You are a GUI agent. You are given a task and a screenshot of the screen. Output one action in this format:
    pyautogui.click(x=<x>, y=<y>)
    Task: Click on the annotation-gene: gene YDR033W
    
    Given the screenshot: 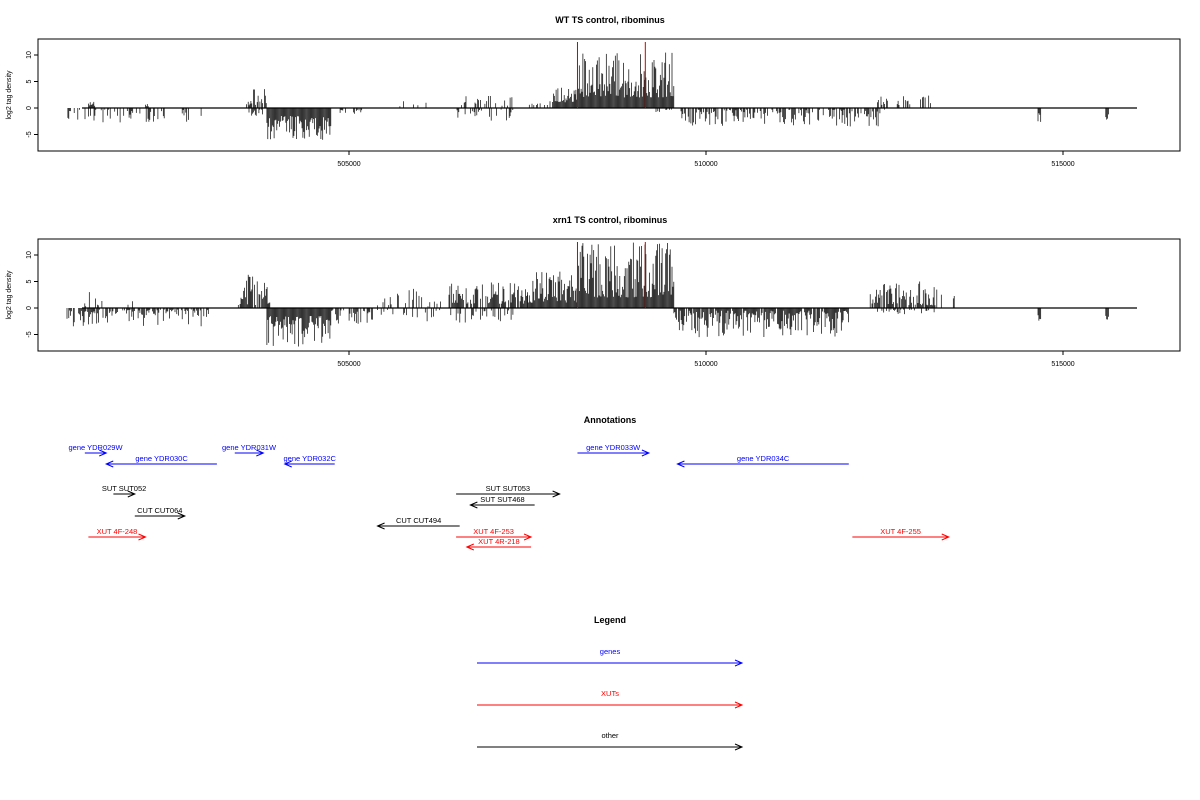 What is the action you would take?
    pyautogui.click(x=614, y=450)
    